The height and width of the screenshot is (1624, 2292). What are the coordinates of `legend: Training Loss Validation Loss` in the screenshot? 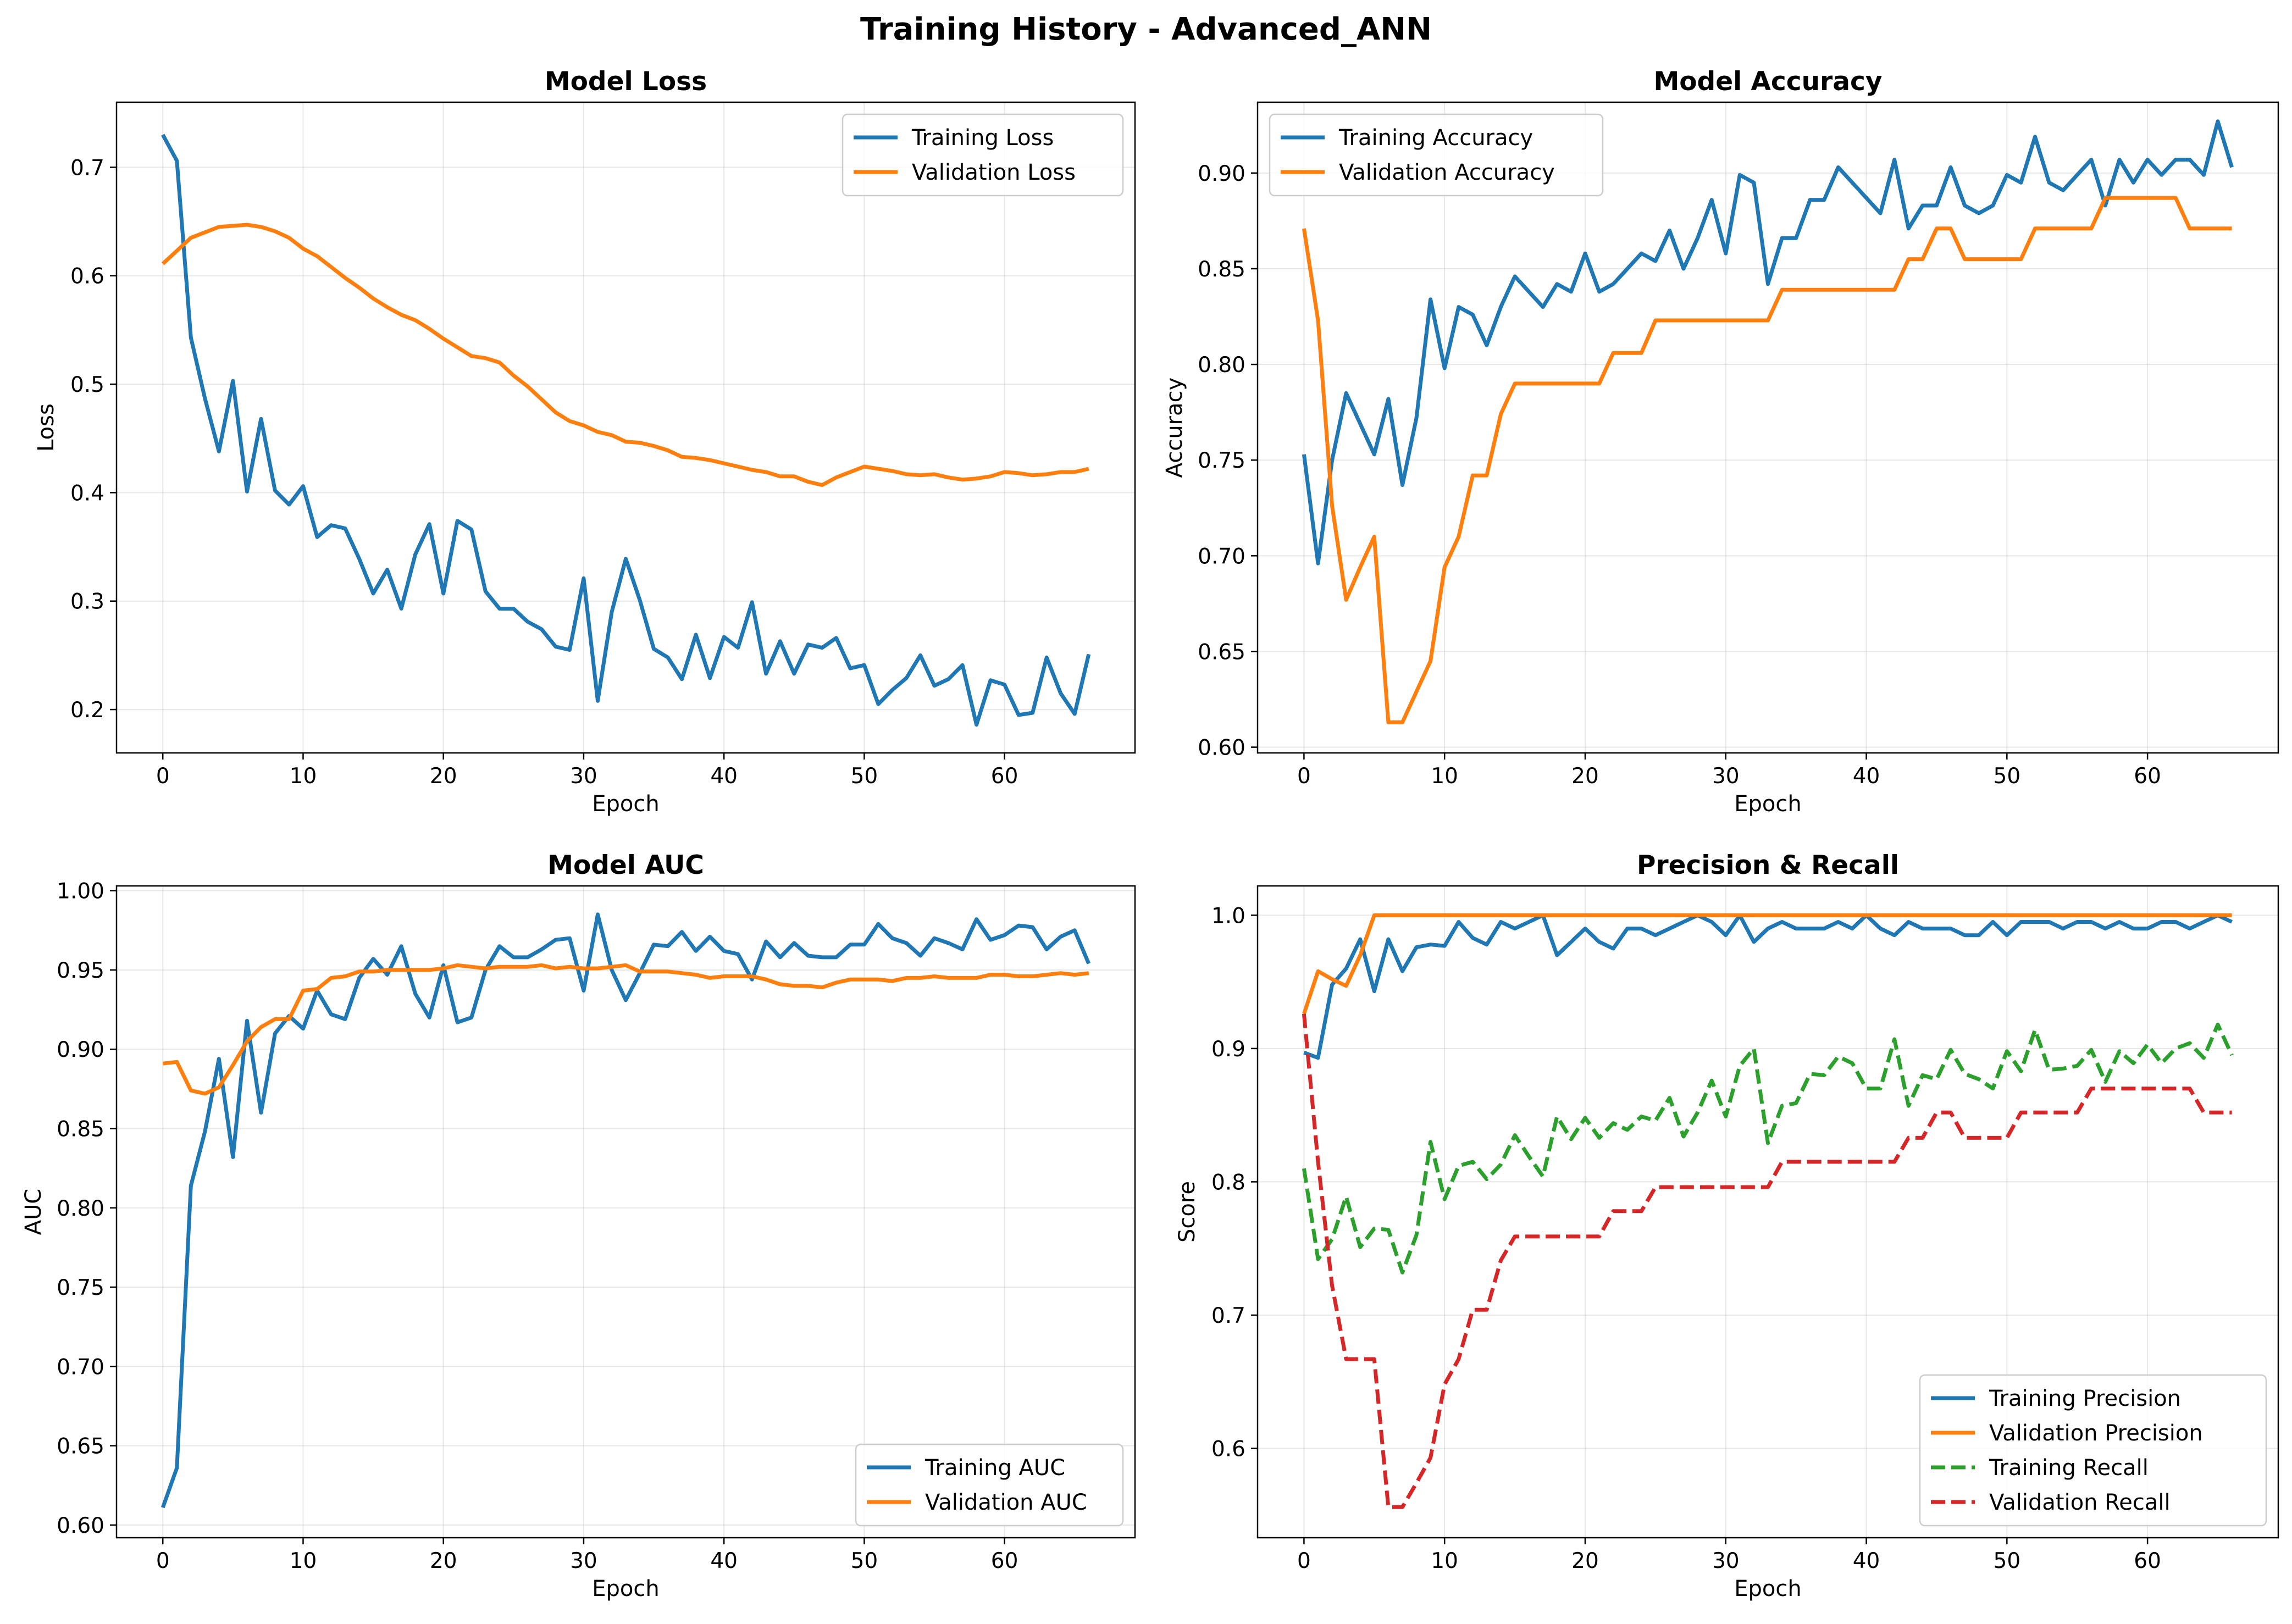 It's located at (982, 155).